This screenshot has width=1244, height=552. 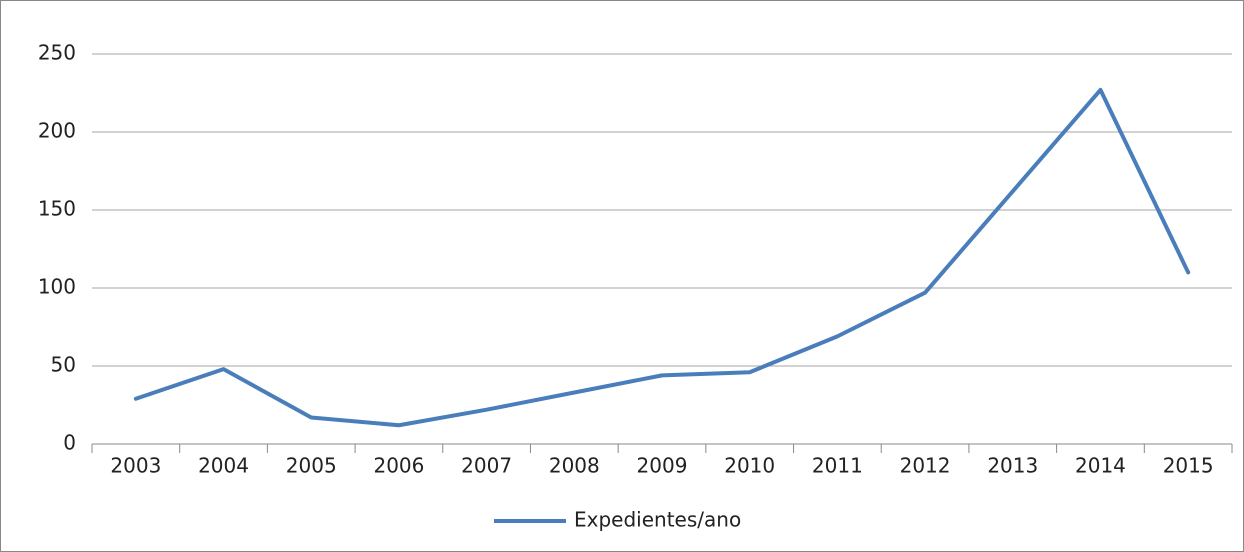 I want to click on x-tick-label: 2006, so click(x=398, y=466).